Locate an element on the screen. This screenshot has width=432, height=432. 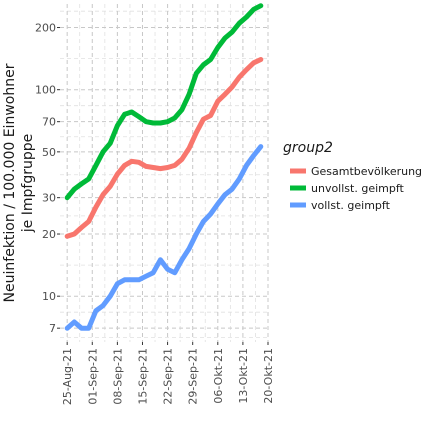
legend-label: unvollst. geimpft is located at coordinates (358, 188).